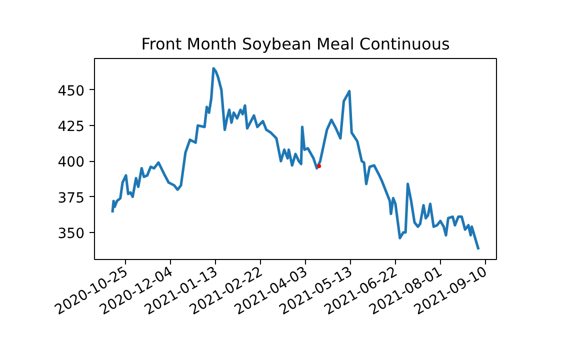 This screenshot has width=565, height=363. I want to click on chart-title: Front Month Soybean Meal Continuous, so click(295, 44).